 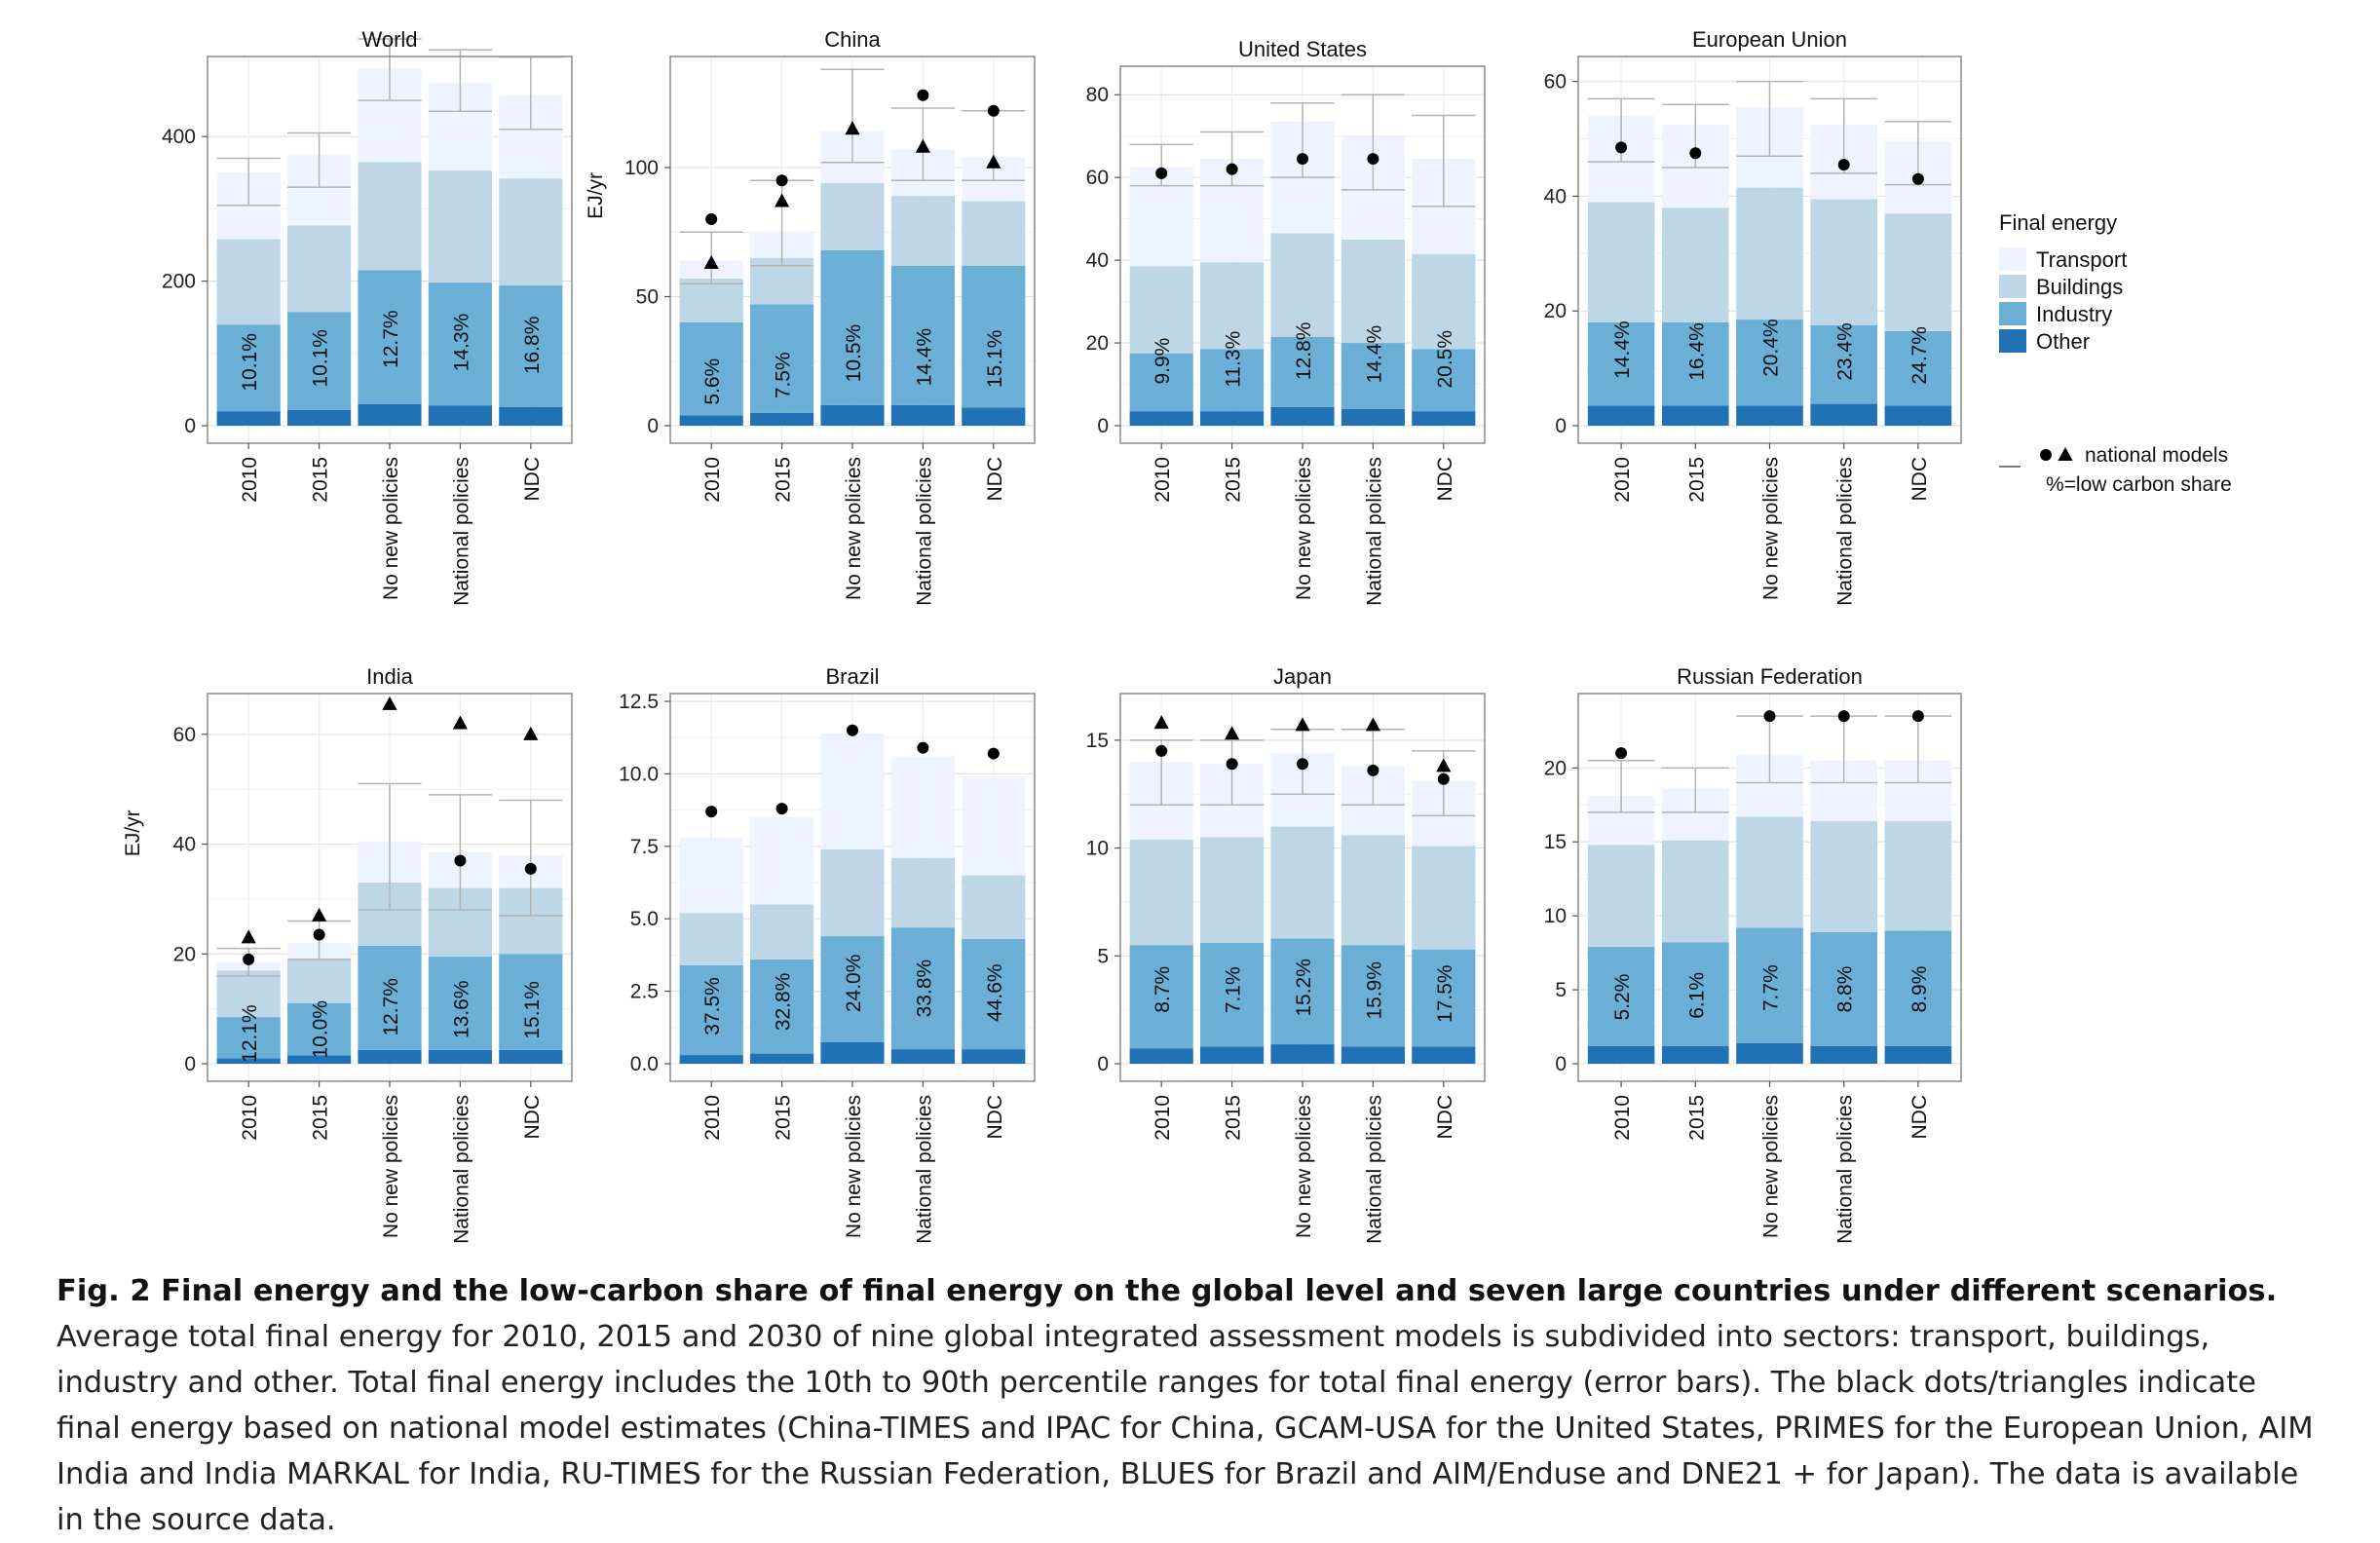 I want to click on share-label: 20.5%, so click(x=1445, y=359).